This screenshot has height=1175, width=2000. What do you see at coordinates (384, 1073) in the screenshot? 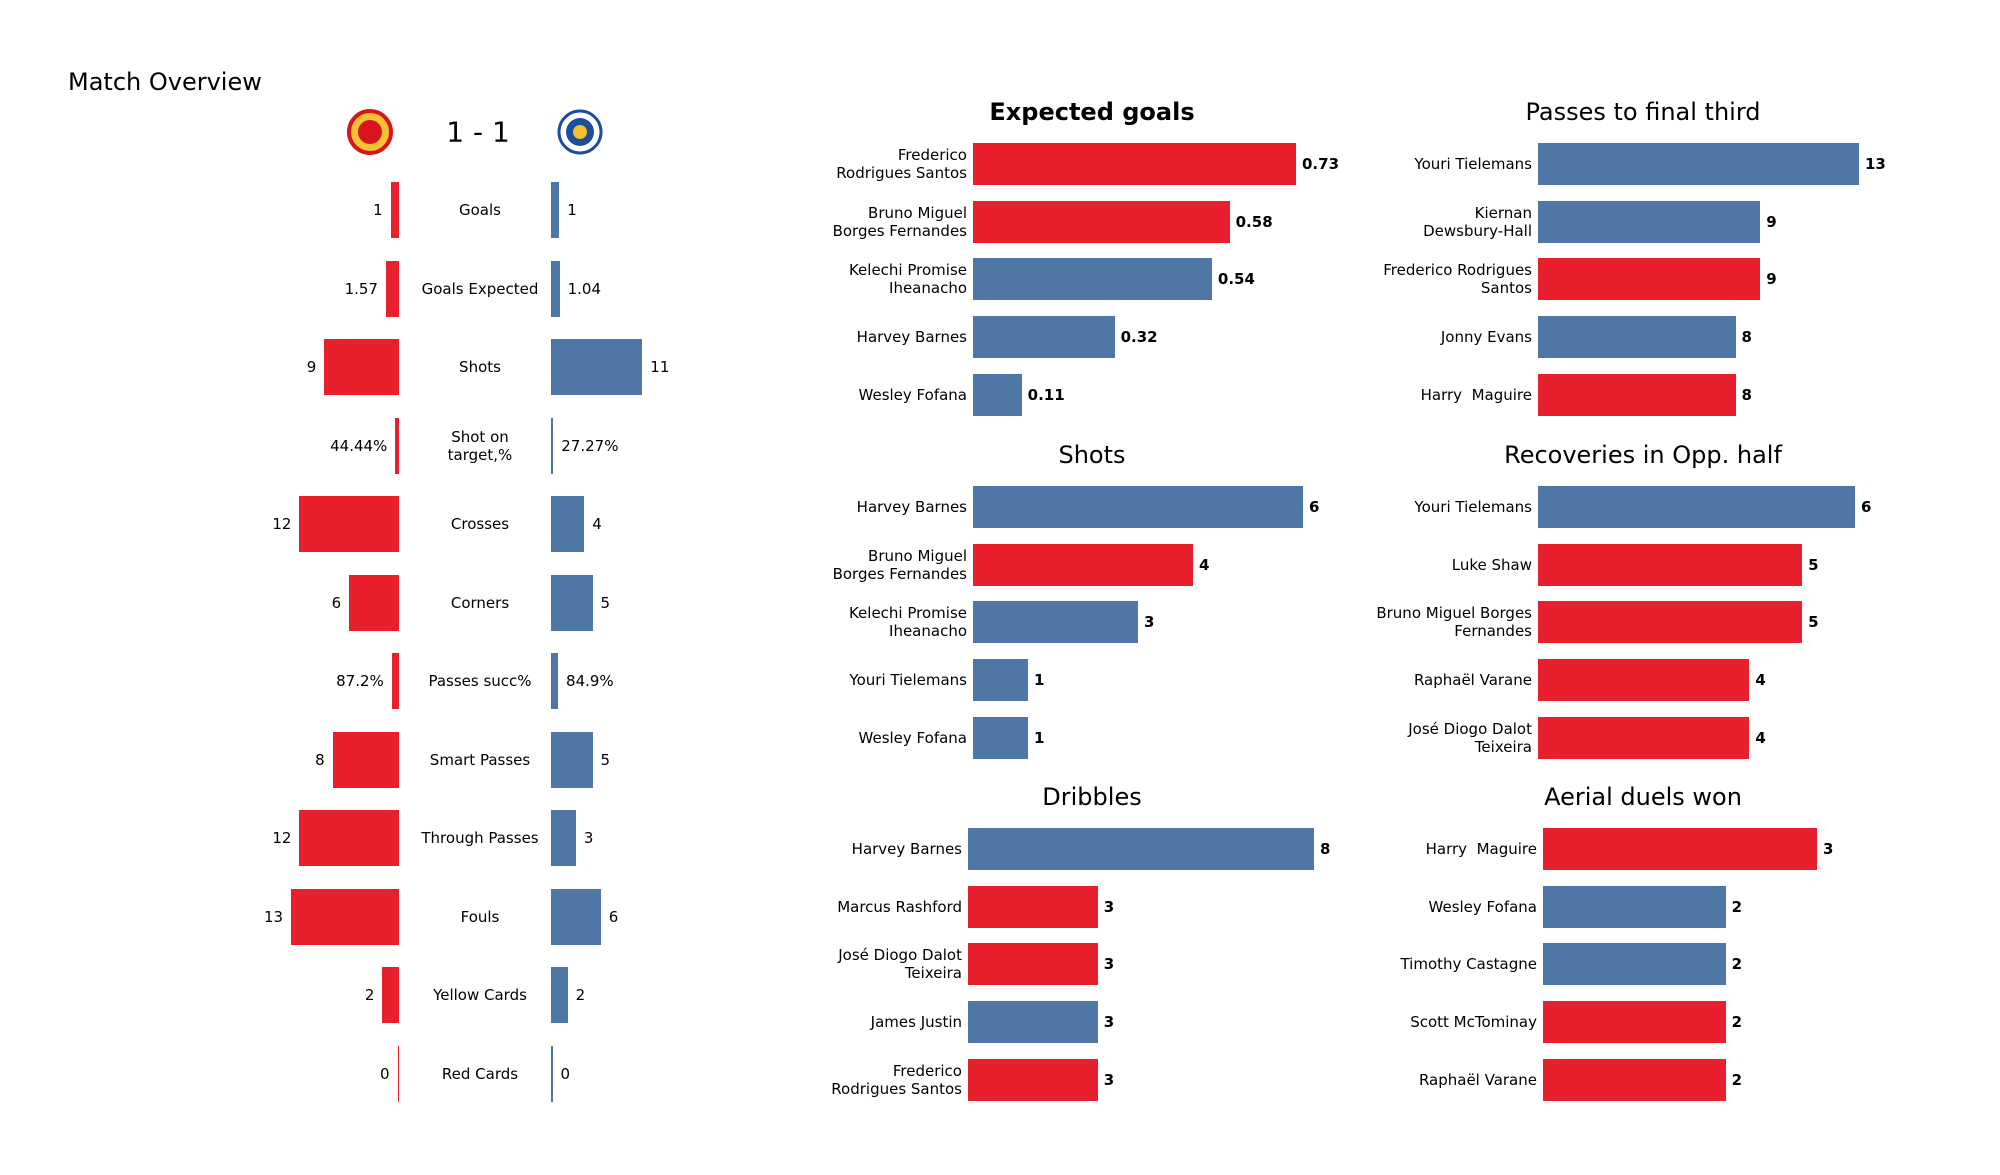
I see `home-value: 0` at bounding box center [384, 1073].